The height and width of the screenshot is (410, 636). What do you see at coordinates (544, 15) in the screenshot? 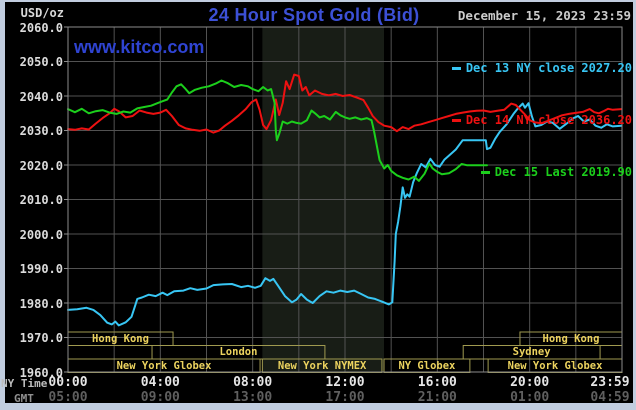
I see `chart-datetime: December 15, 2023 23:59` at bounding box center [544, 15].